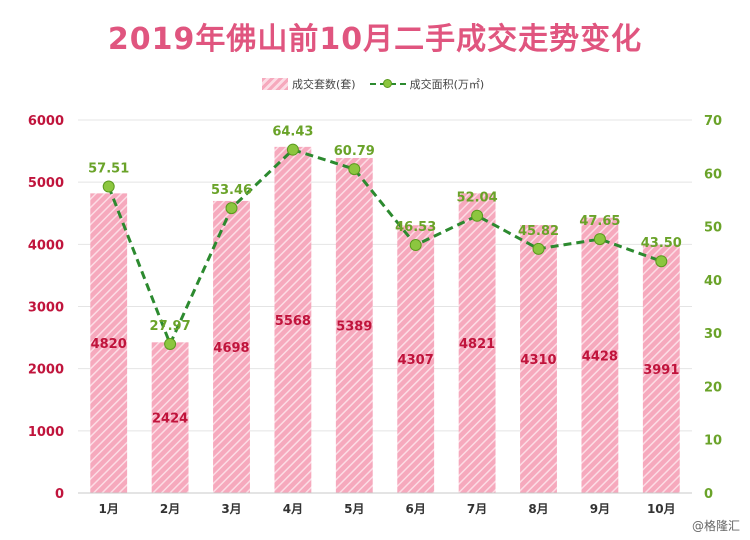 The width and height of the screenshot is (750, 540). Describe the element at coordinates (275, 84) in the screenshot. I see `legend-bar-swatch` at that location.